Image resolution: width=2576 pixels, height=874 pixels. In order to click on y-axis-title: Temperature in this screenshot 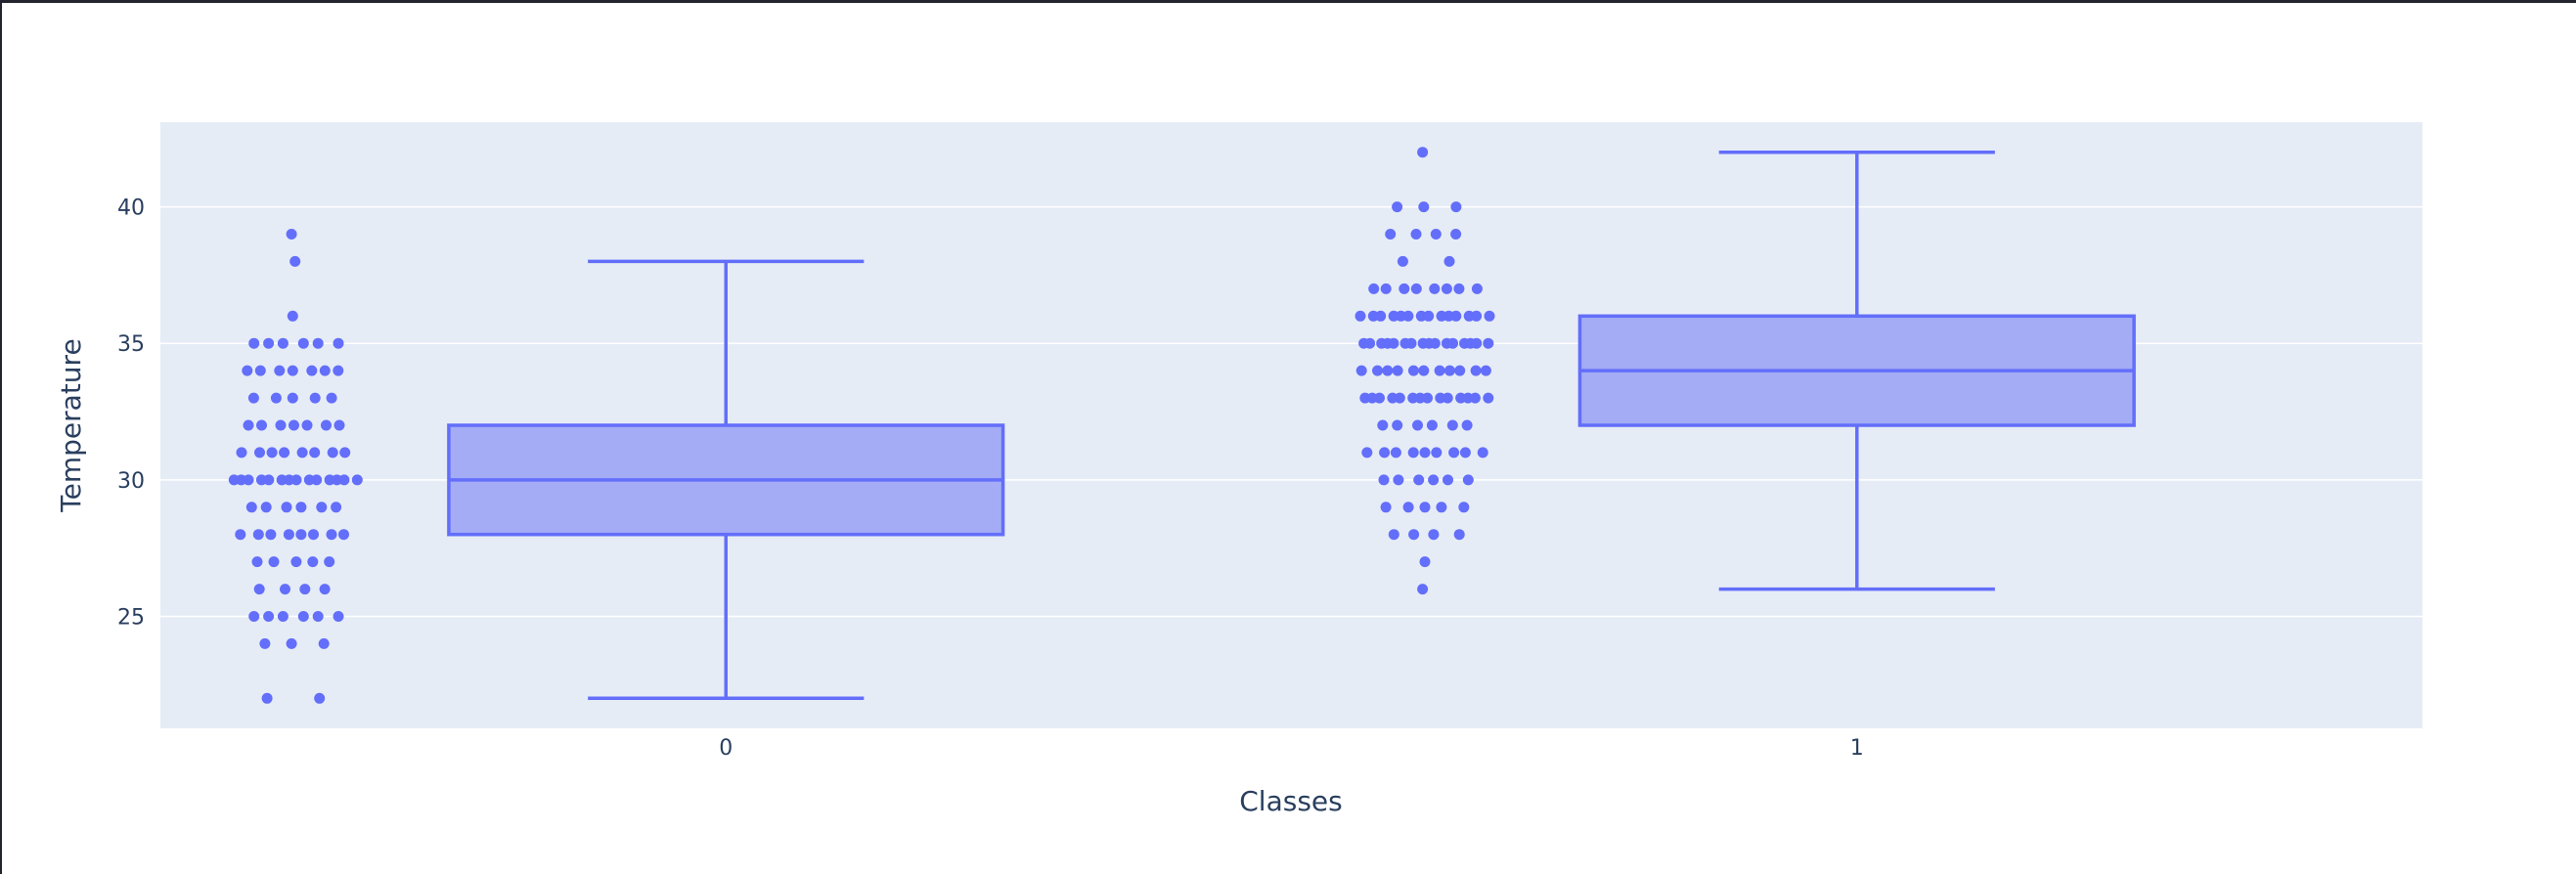, I will do `click(71, 425)`.